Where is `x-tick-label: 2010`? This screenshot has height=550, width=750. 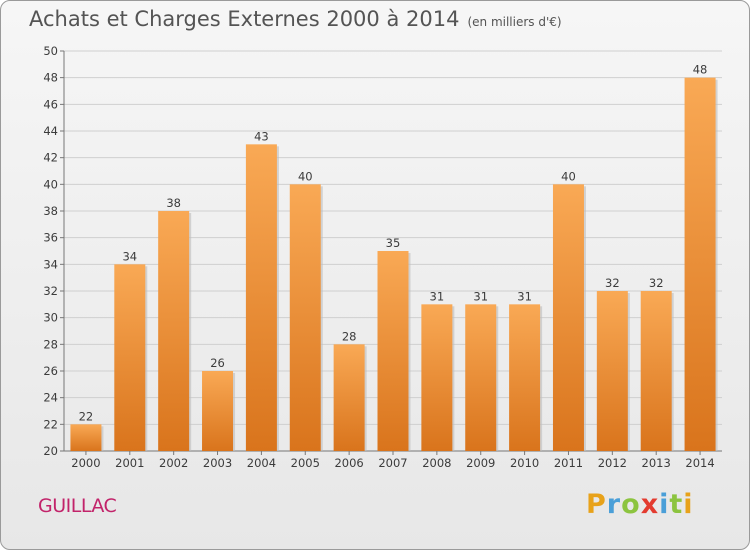
x-tick-label: 2010 is located at coordinates (524, 463).